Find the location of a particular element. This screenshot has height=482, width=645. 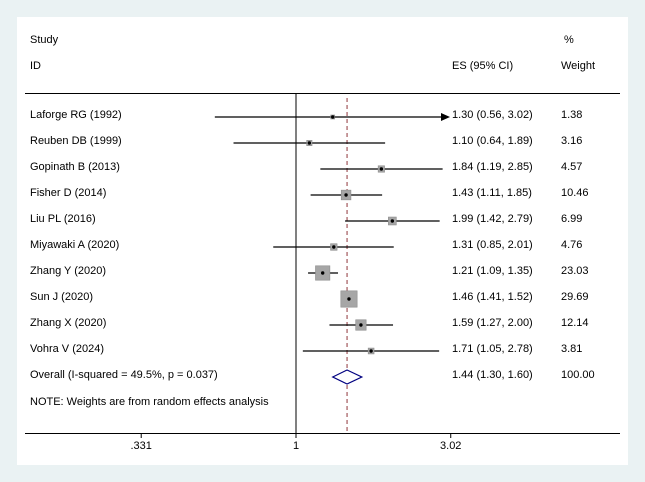

overall-es-ci: 1.44 (1.30, 1.60) is located at coordinates (492, 375).